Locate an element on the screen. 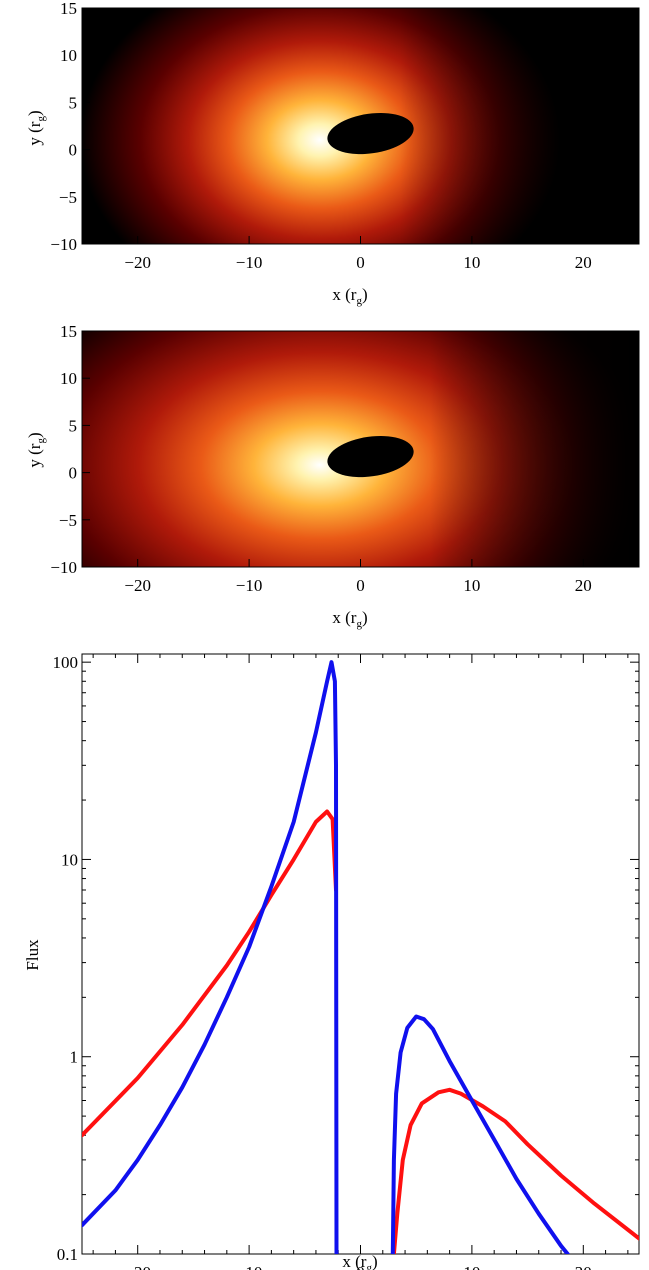  bottom-panel-x-label: x (rg) is located at coordinates (359, 1261).